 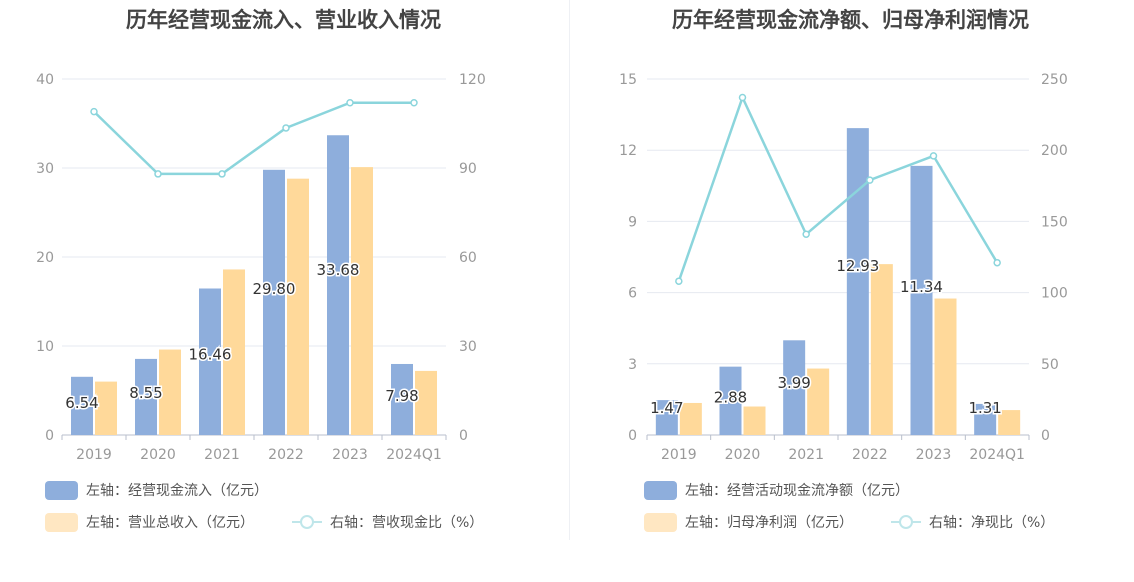 What do you see at coordinates (274, 289) in the screenshot?
I see `bar-data-label: 29.80` at bounding box center [274, 289].